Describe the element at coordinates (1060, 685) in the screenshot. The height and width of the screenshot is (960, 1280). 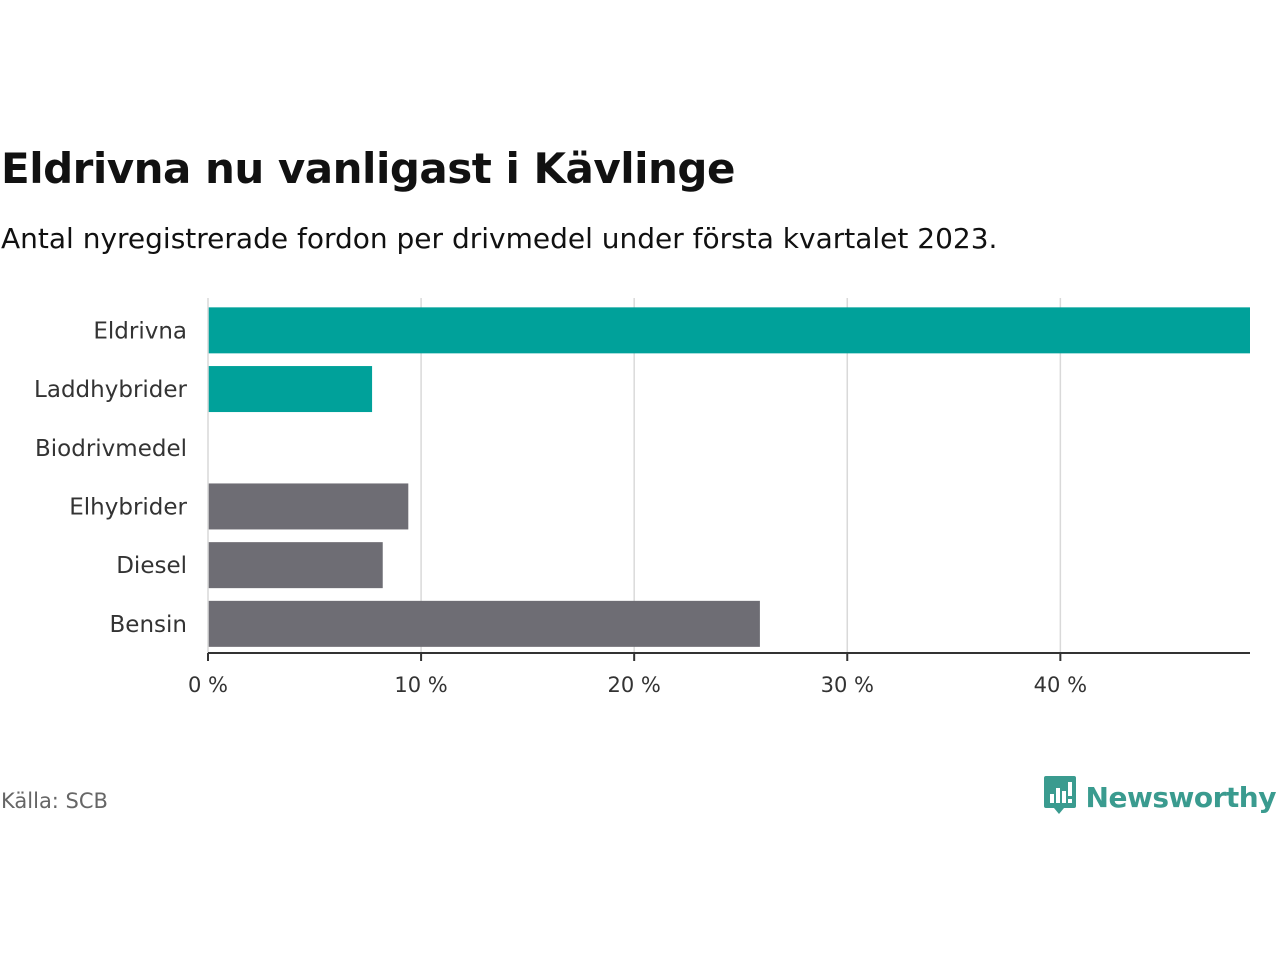
I see `x-tick-label: 40 %` at that location.